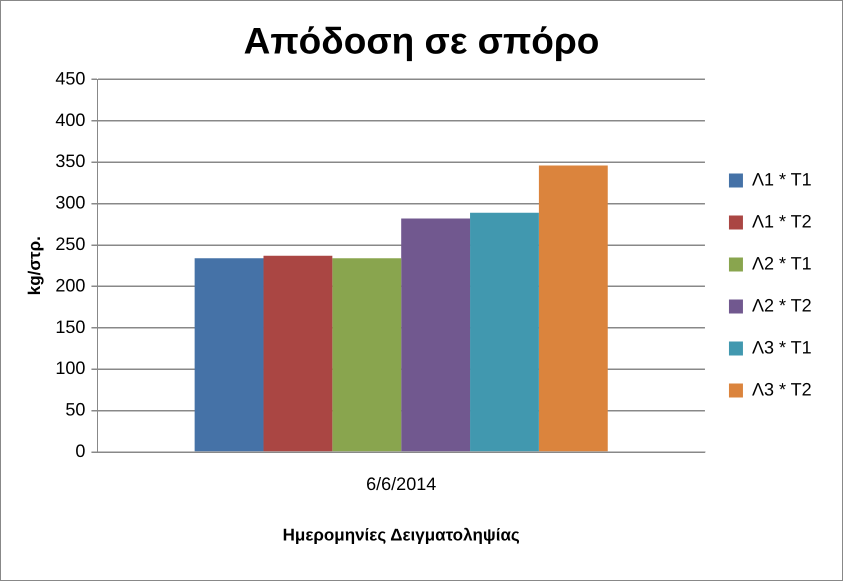 The image size is (843, 581). I want to click on y-axis-title: kg/στρ., so click(34, 266).